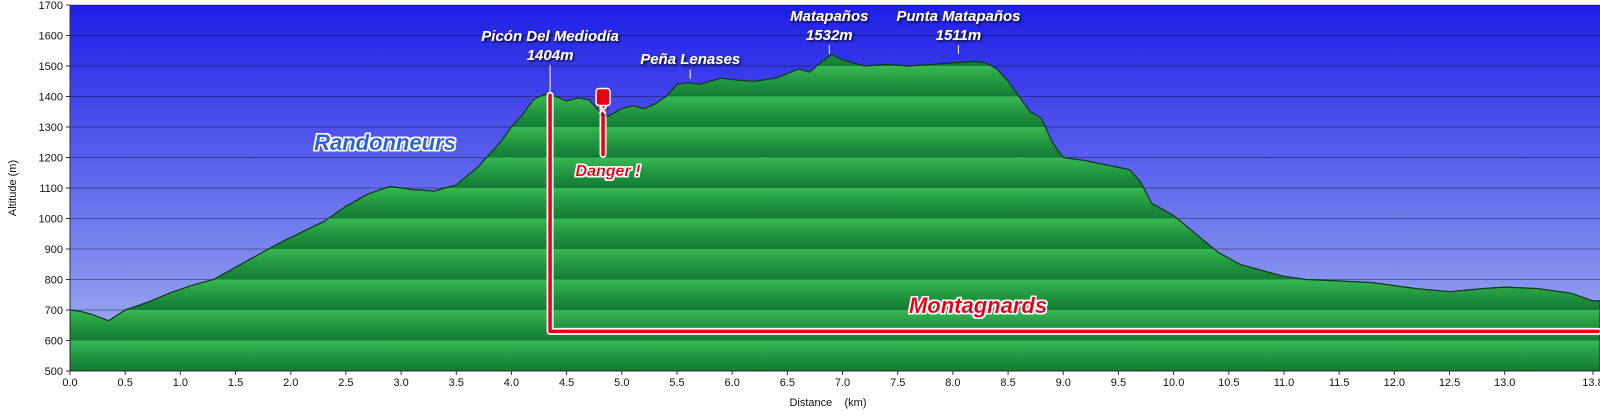 This screenshot has height=418, width=1600. Describe the element at coordinates (829, 16) in the screenshot. I see `peak-name: Matapaños` at that location.